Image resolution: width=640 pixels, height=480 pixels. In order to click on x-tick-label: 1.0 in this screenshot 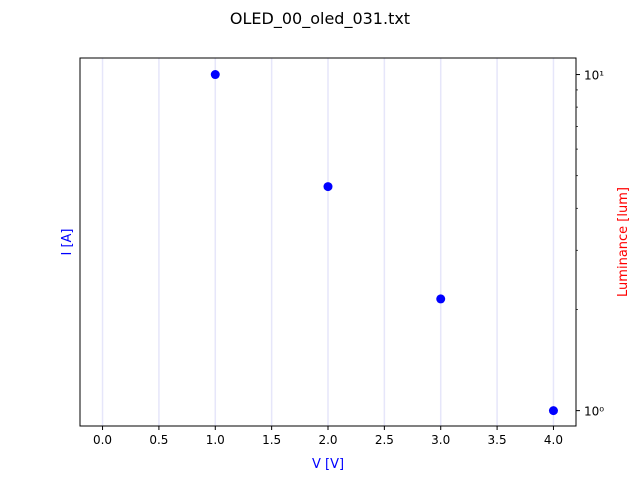, I will do `click(215, 440)`.